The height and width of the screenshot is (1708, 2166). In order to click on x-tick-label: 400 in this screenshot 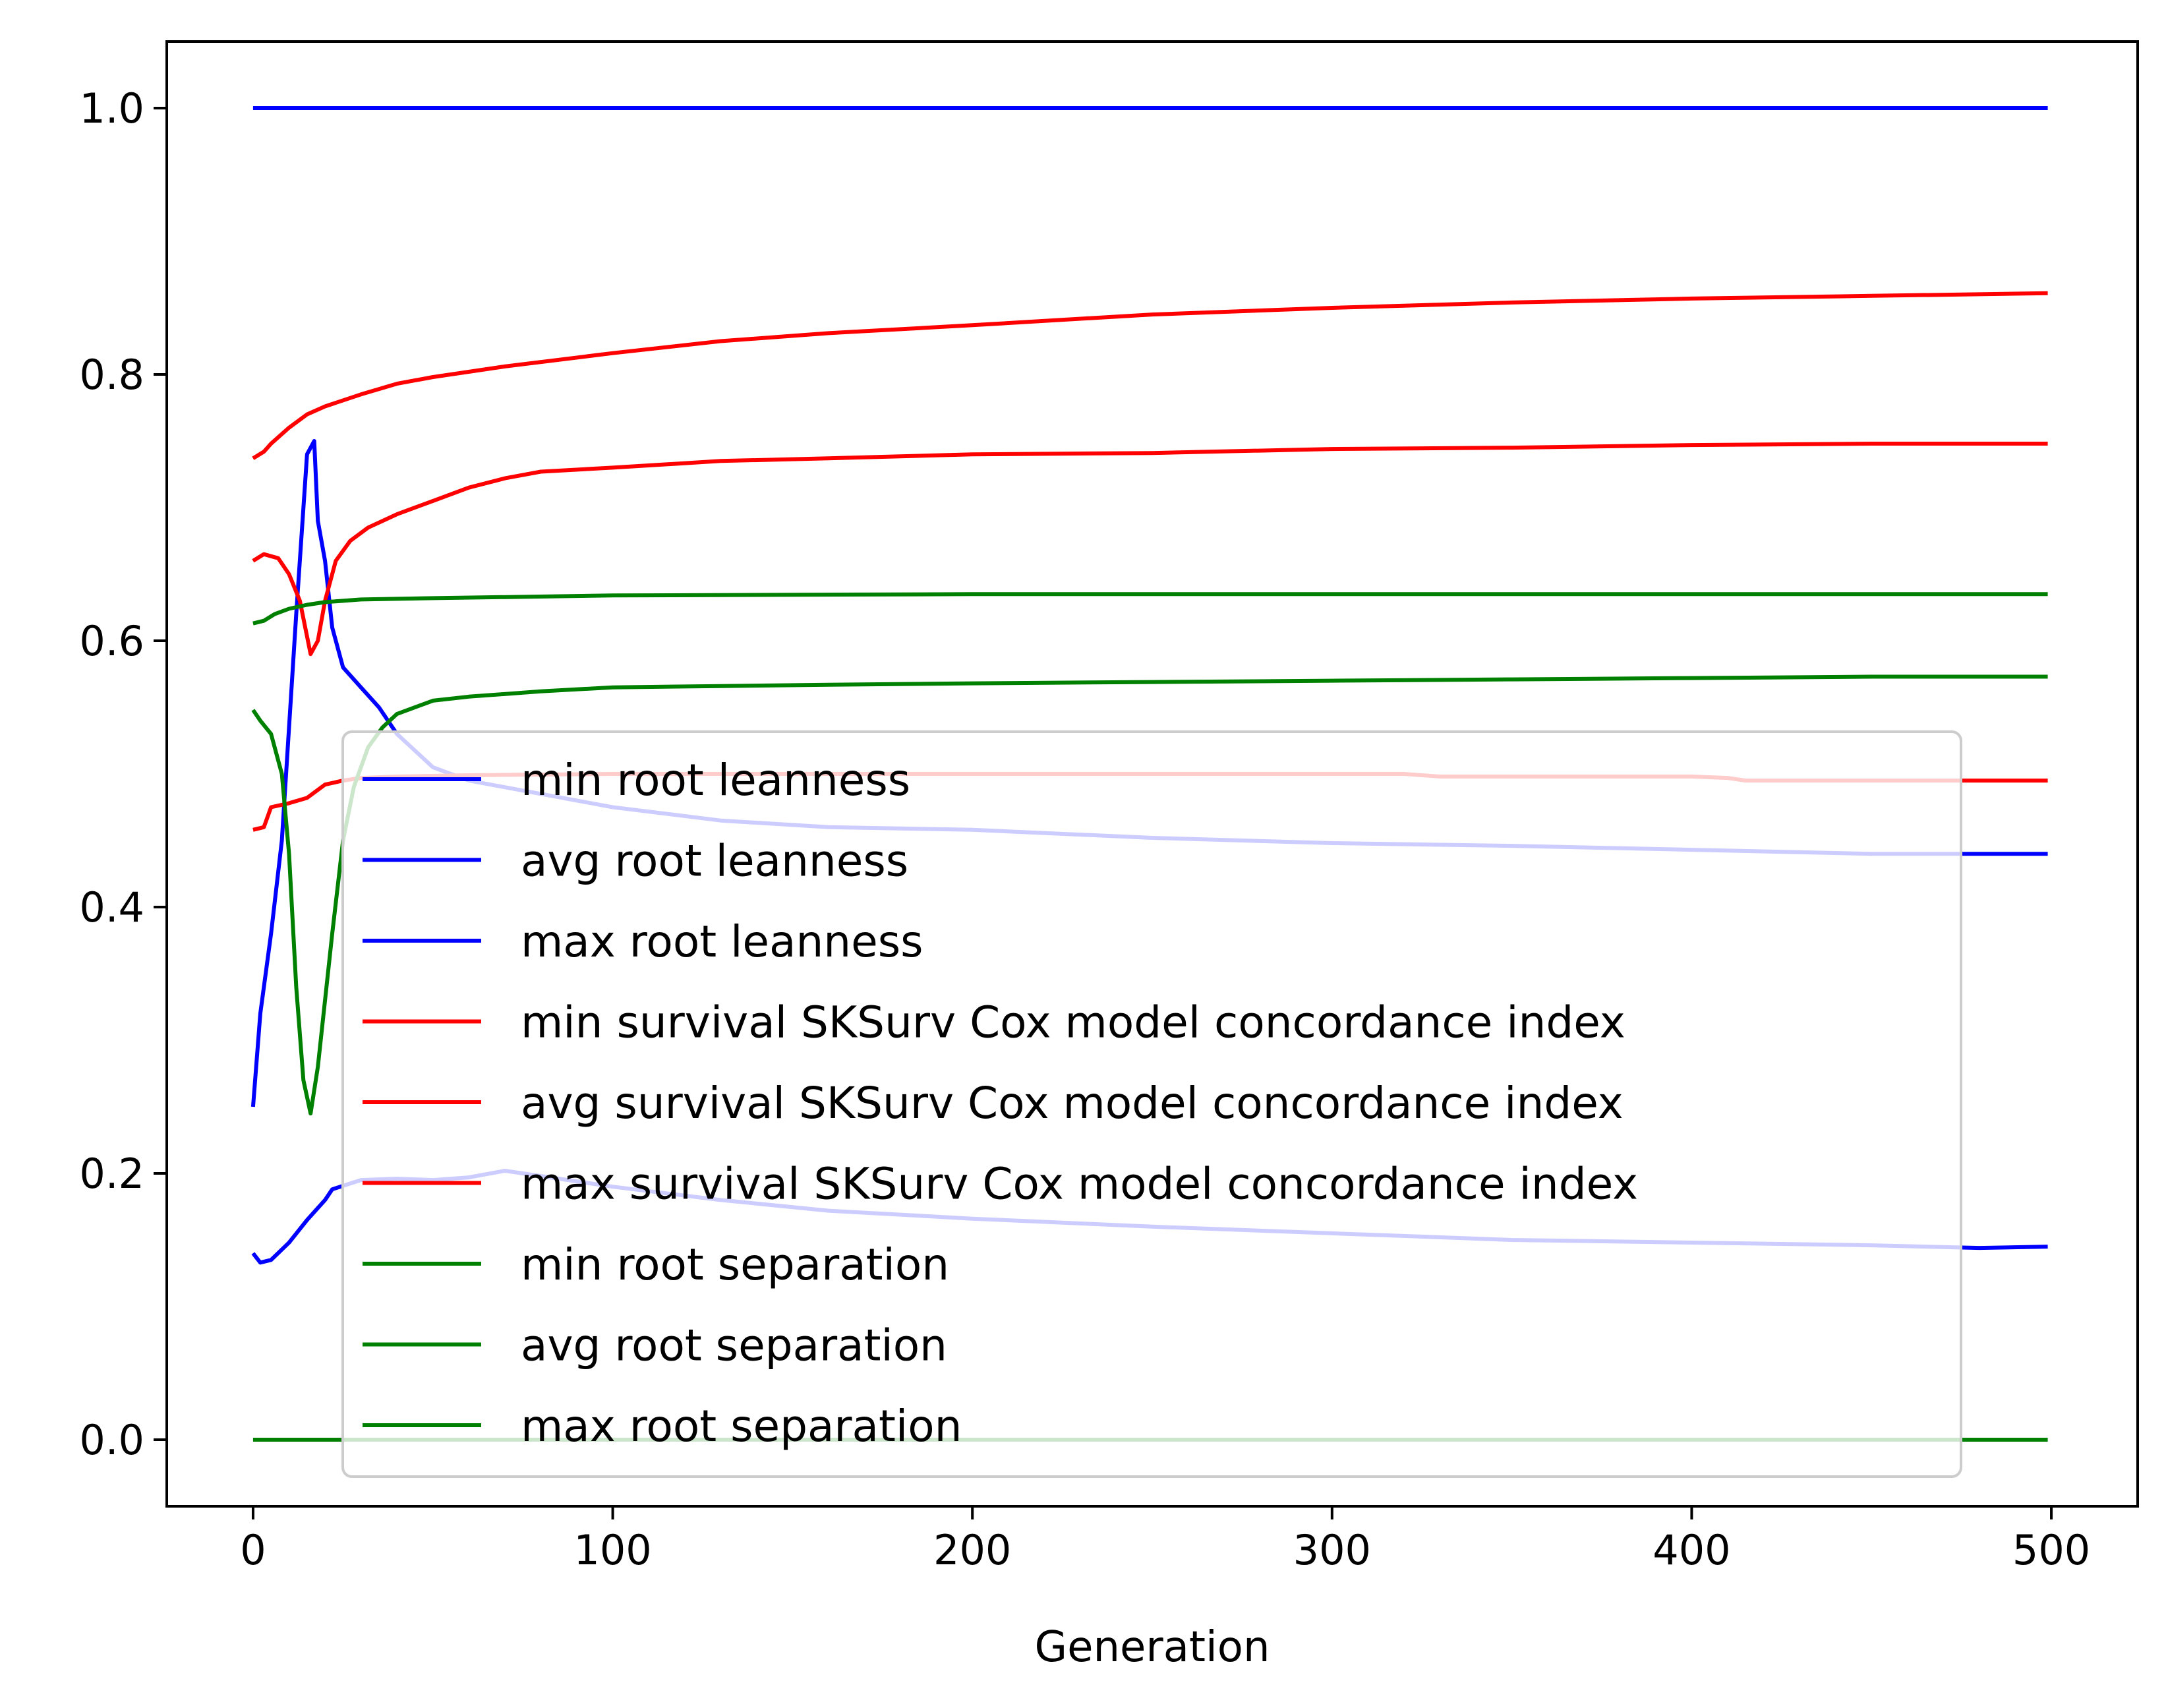, I will do `click(1691, 1550)`.